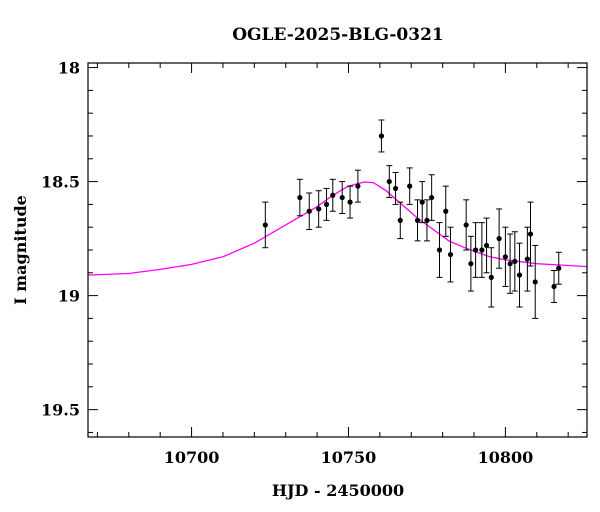 This screenshot has height=512, width=600. I want to click on y-tick-label: 18, so click(69, 68).